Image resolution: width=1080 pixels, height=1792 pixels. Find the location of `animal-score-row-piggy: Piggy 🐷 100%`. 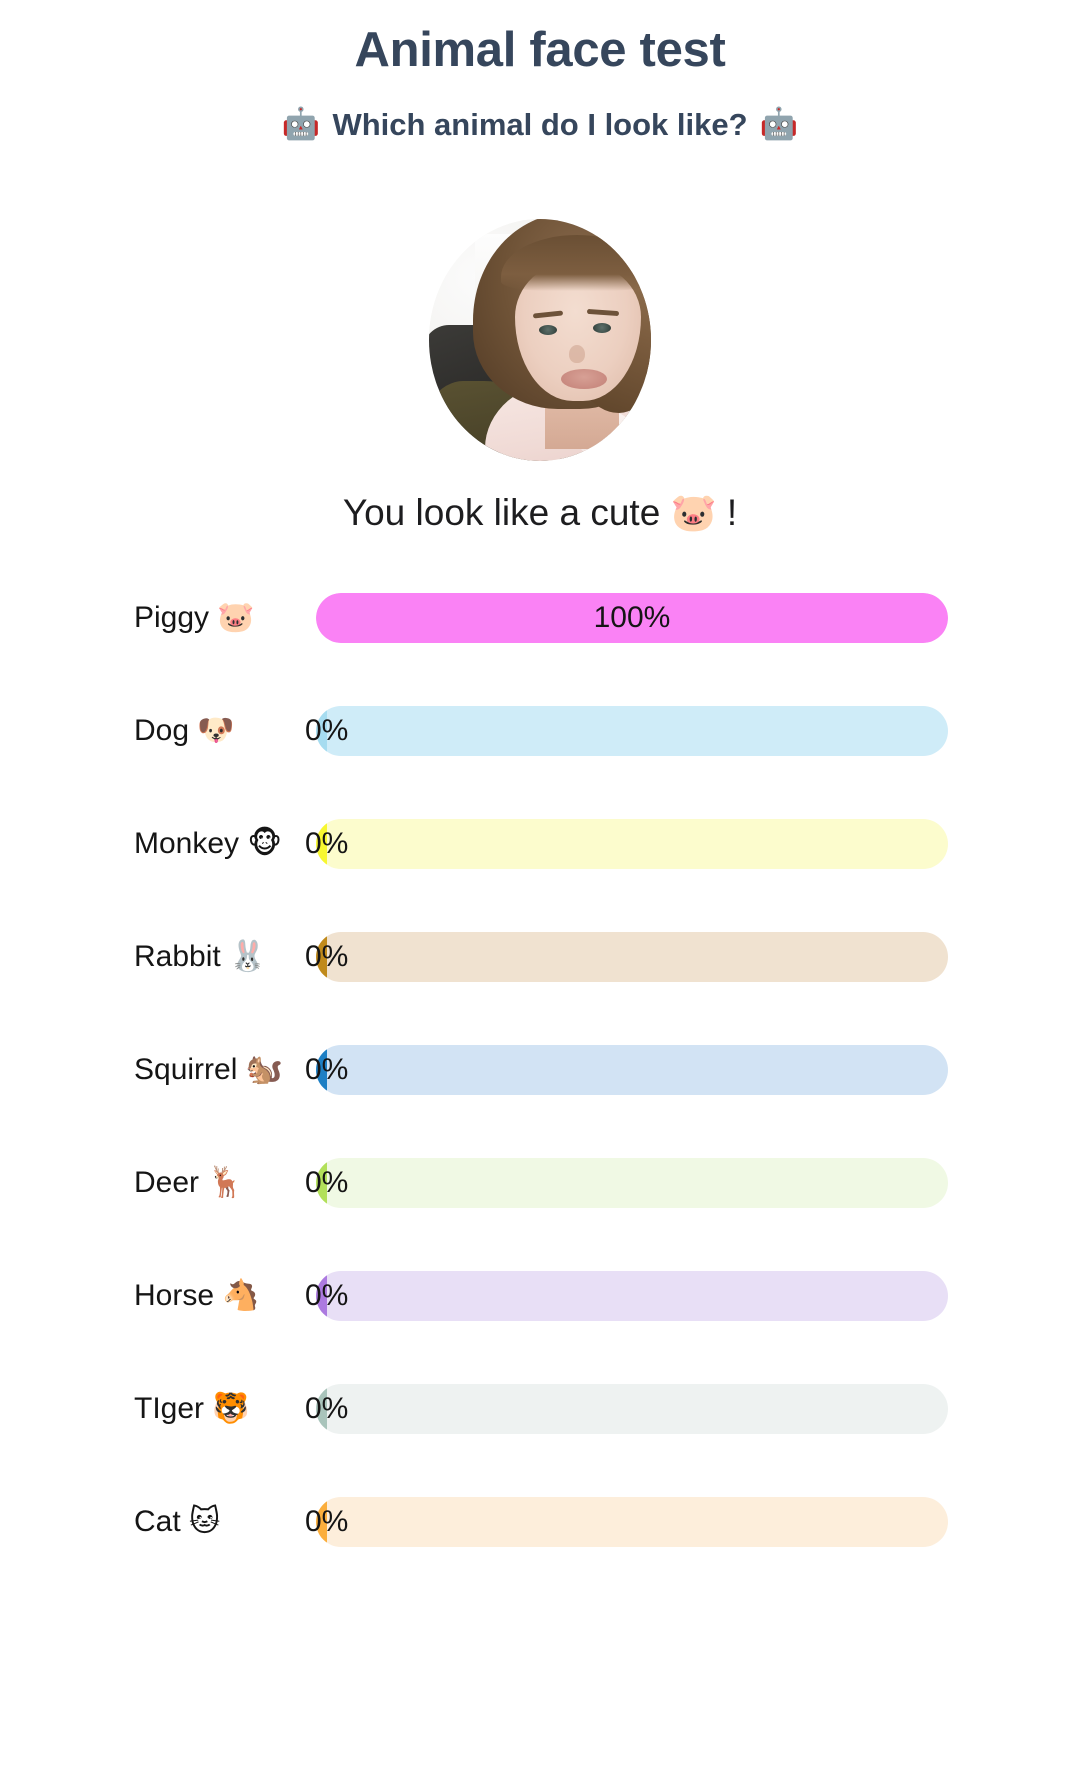

animal-score-row-piggy: Piggy 🐷 100% is located at coordinates (540, 617).